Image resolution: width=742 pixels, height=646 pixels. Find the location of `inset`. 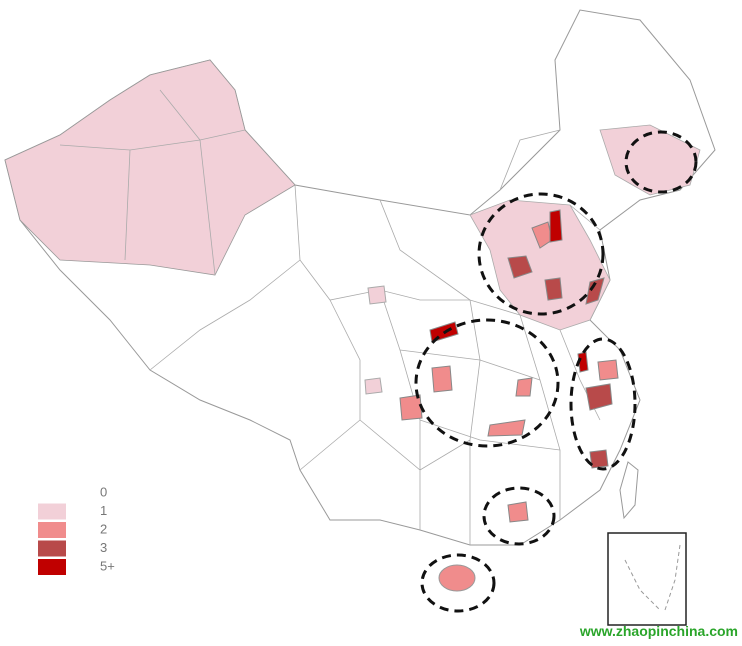

inset is located at coordinates (647, 579).